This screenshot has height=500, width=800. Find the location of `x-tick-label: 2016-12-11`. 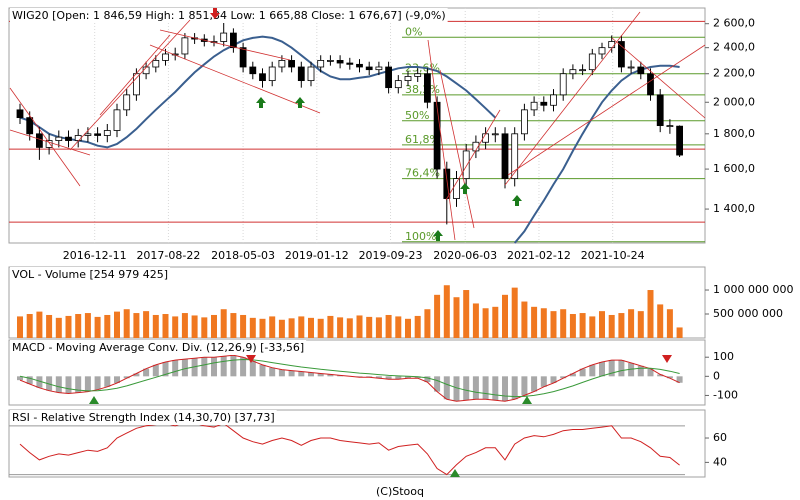

x-tick-label: 2016-12-11 is located at coordinates (95, 255).